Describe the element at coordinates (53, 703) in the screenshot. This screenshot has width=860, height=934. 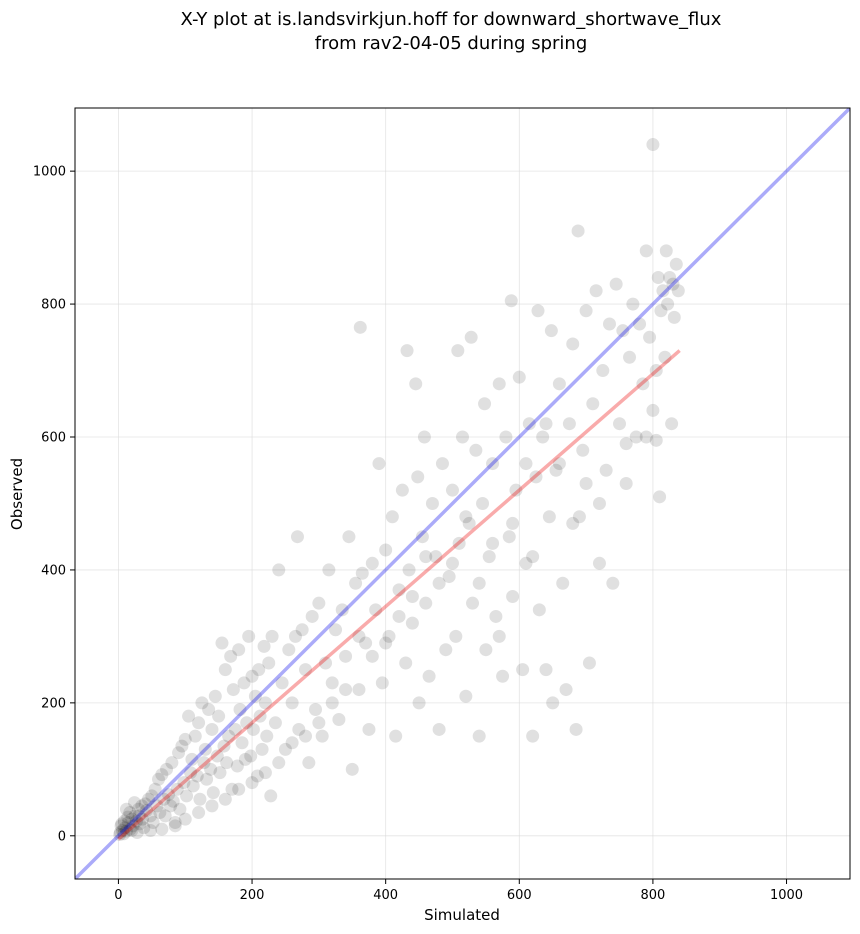
I see `y-tick-label: 200` at that location.